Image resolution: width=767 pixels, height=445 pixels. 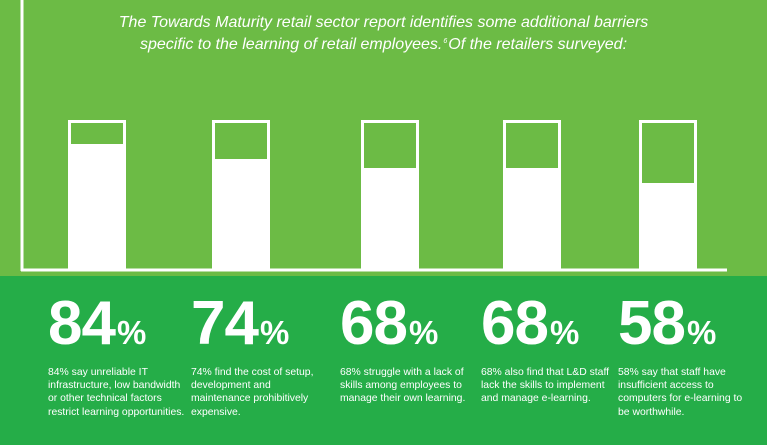 I want to click on footnote-marker: 6, so click(x=445, y=41).